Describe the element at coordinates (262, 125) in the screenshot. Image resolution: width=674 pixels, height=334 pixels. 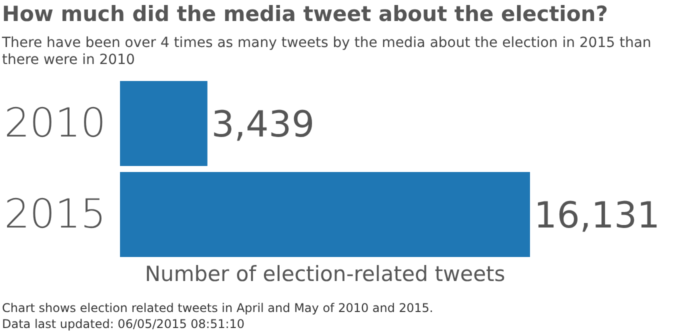
I see `data-label: 3,439` at that location.